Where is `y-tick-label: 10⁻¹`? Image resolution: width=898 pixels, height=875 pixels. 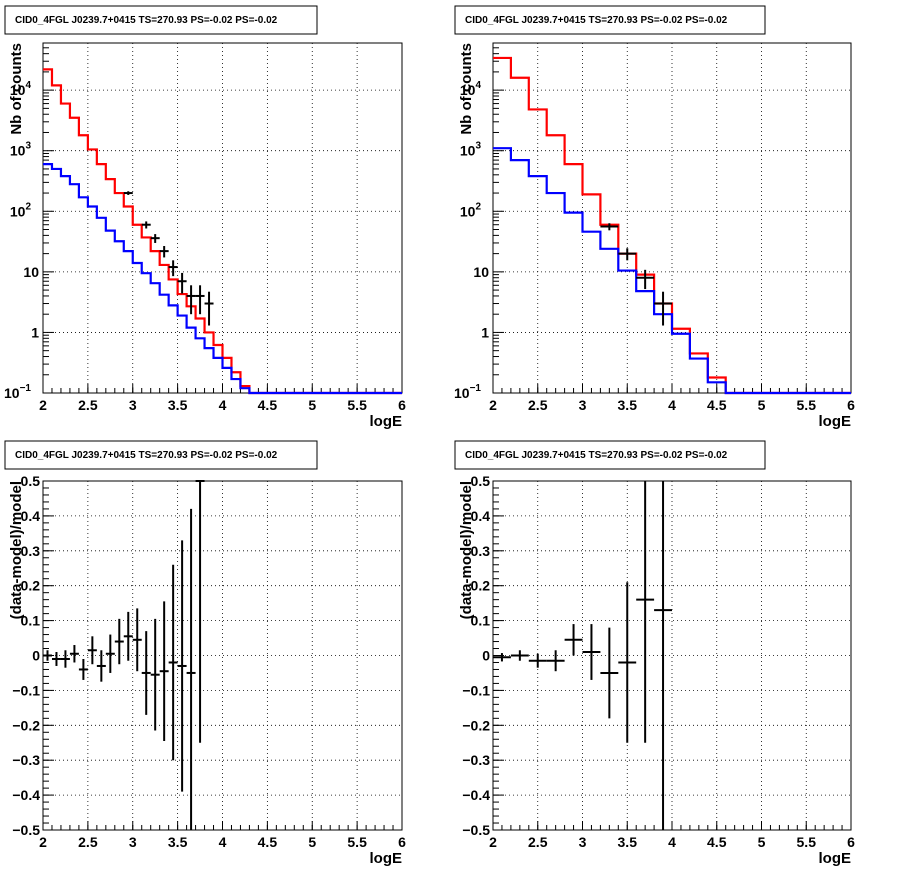
y-tick-label: 10⁻¹ is located at coordinates (467, 392).